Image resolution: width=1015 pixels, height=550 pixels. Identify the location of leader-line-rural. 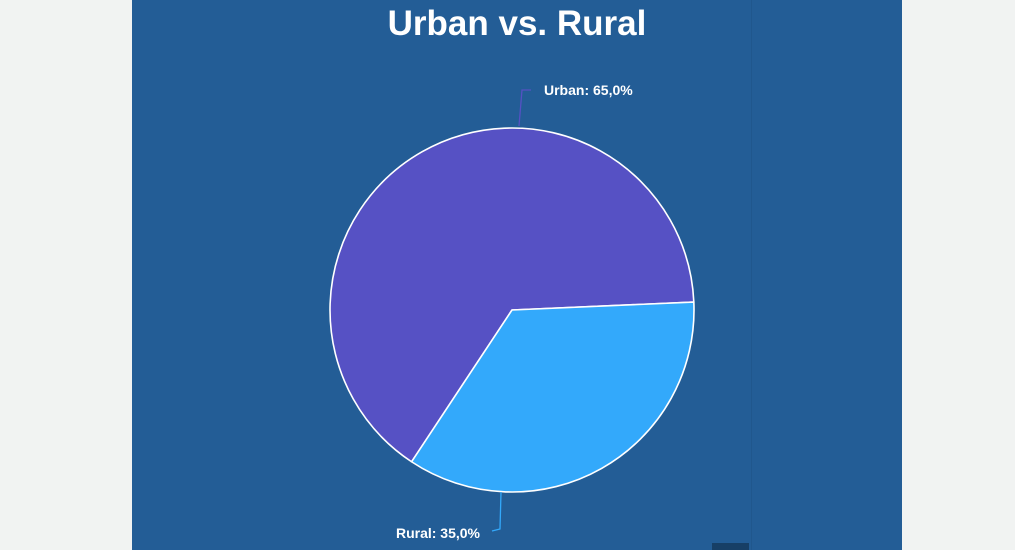
(496, 511).